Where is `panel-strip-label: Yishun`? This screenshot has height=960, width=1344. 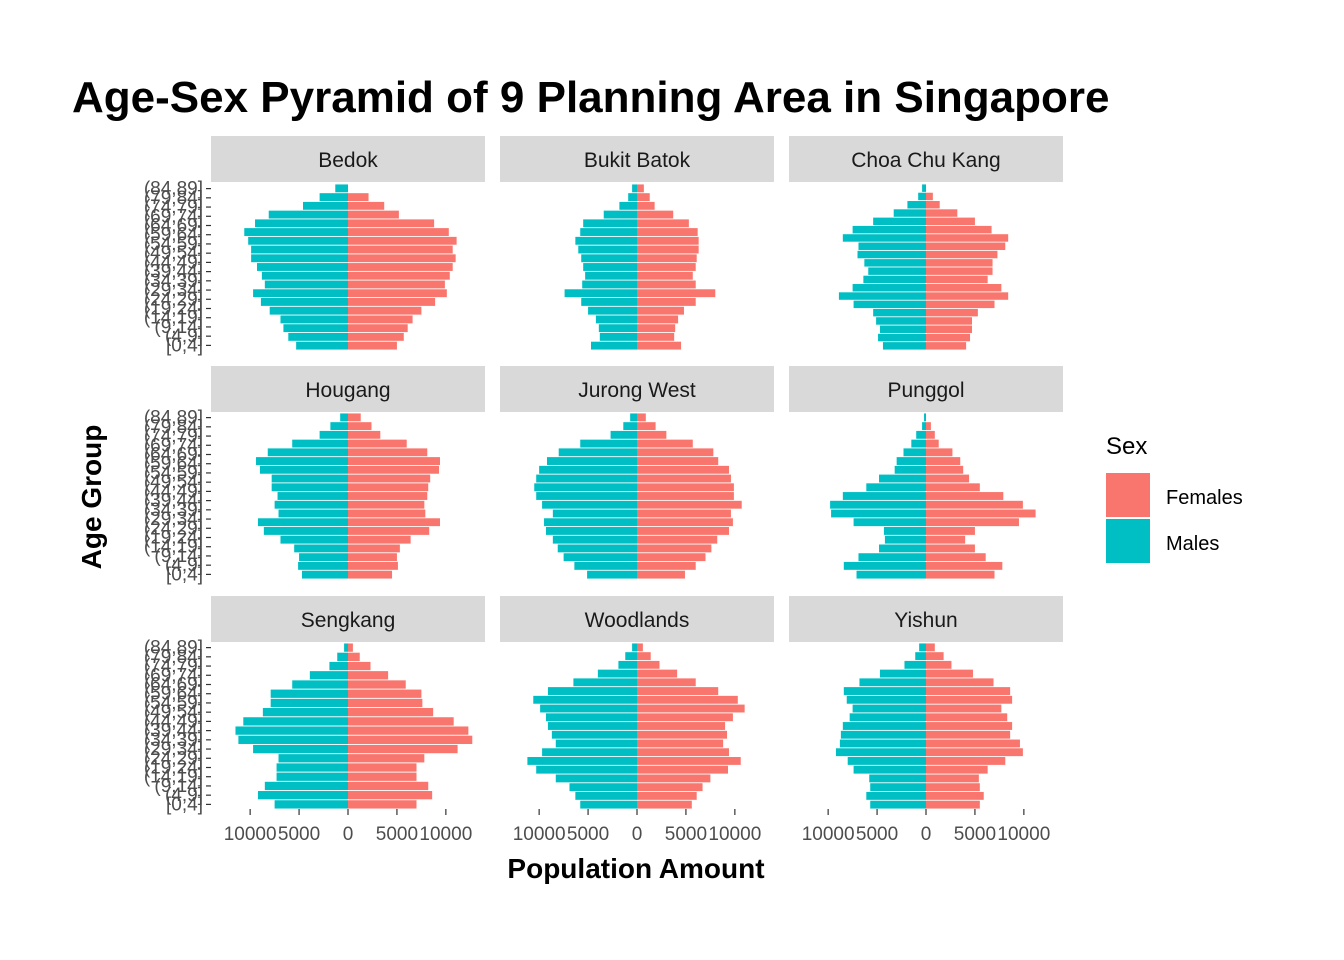
panel-strip-label: Yishun is located at coordinates (925, 620).